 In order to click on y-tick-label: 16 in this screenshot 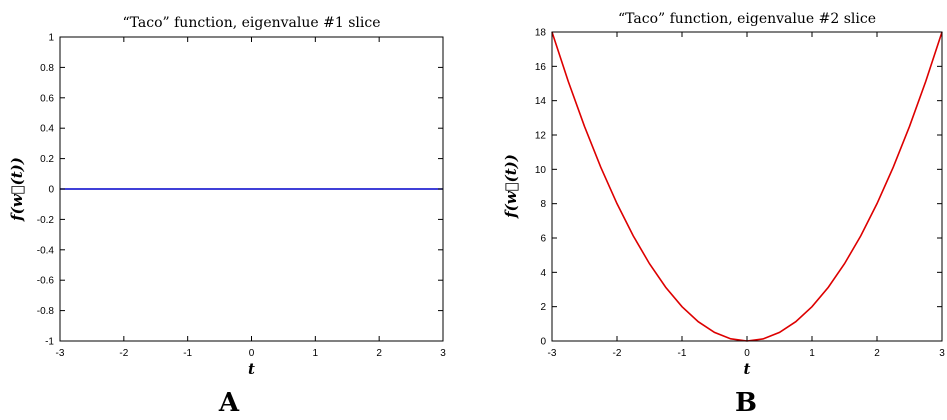, I will do `click(541, 67)`.